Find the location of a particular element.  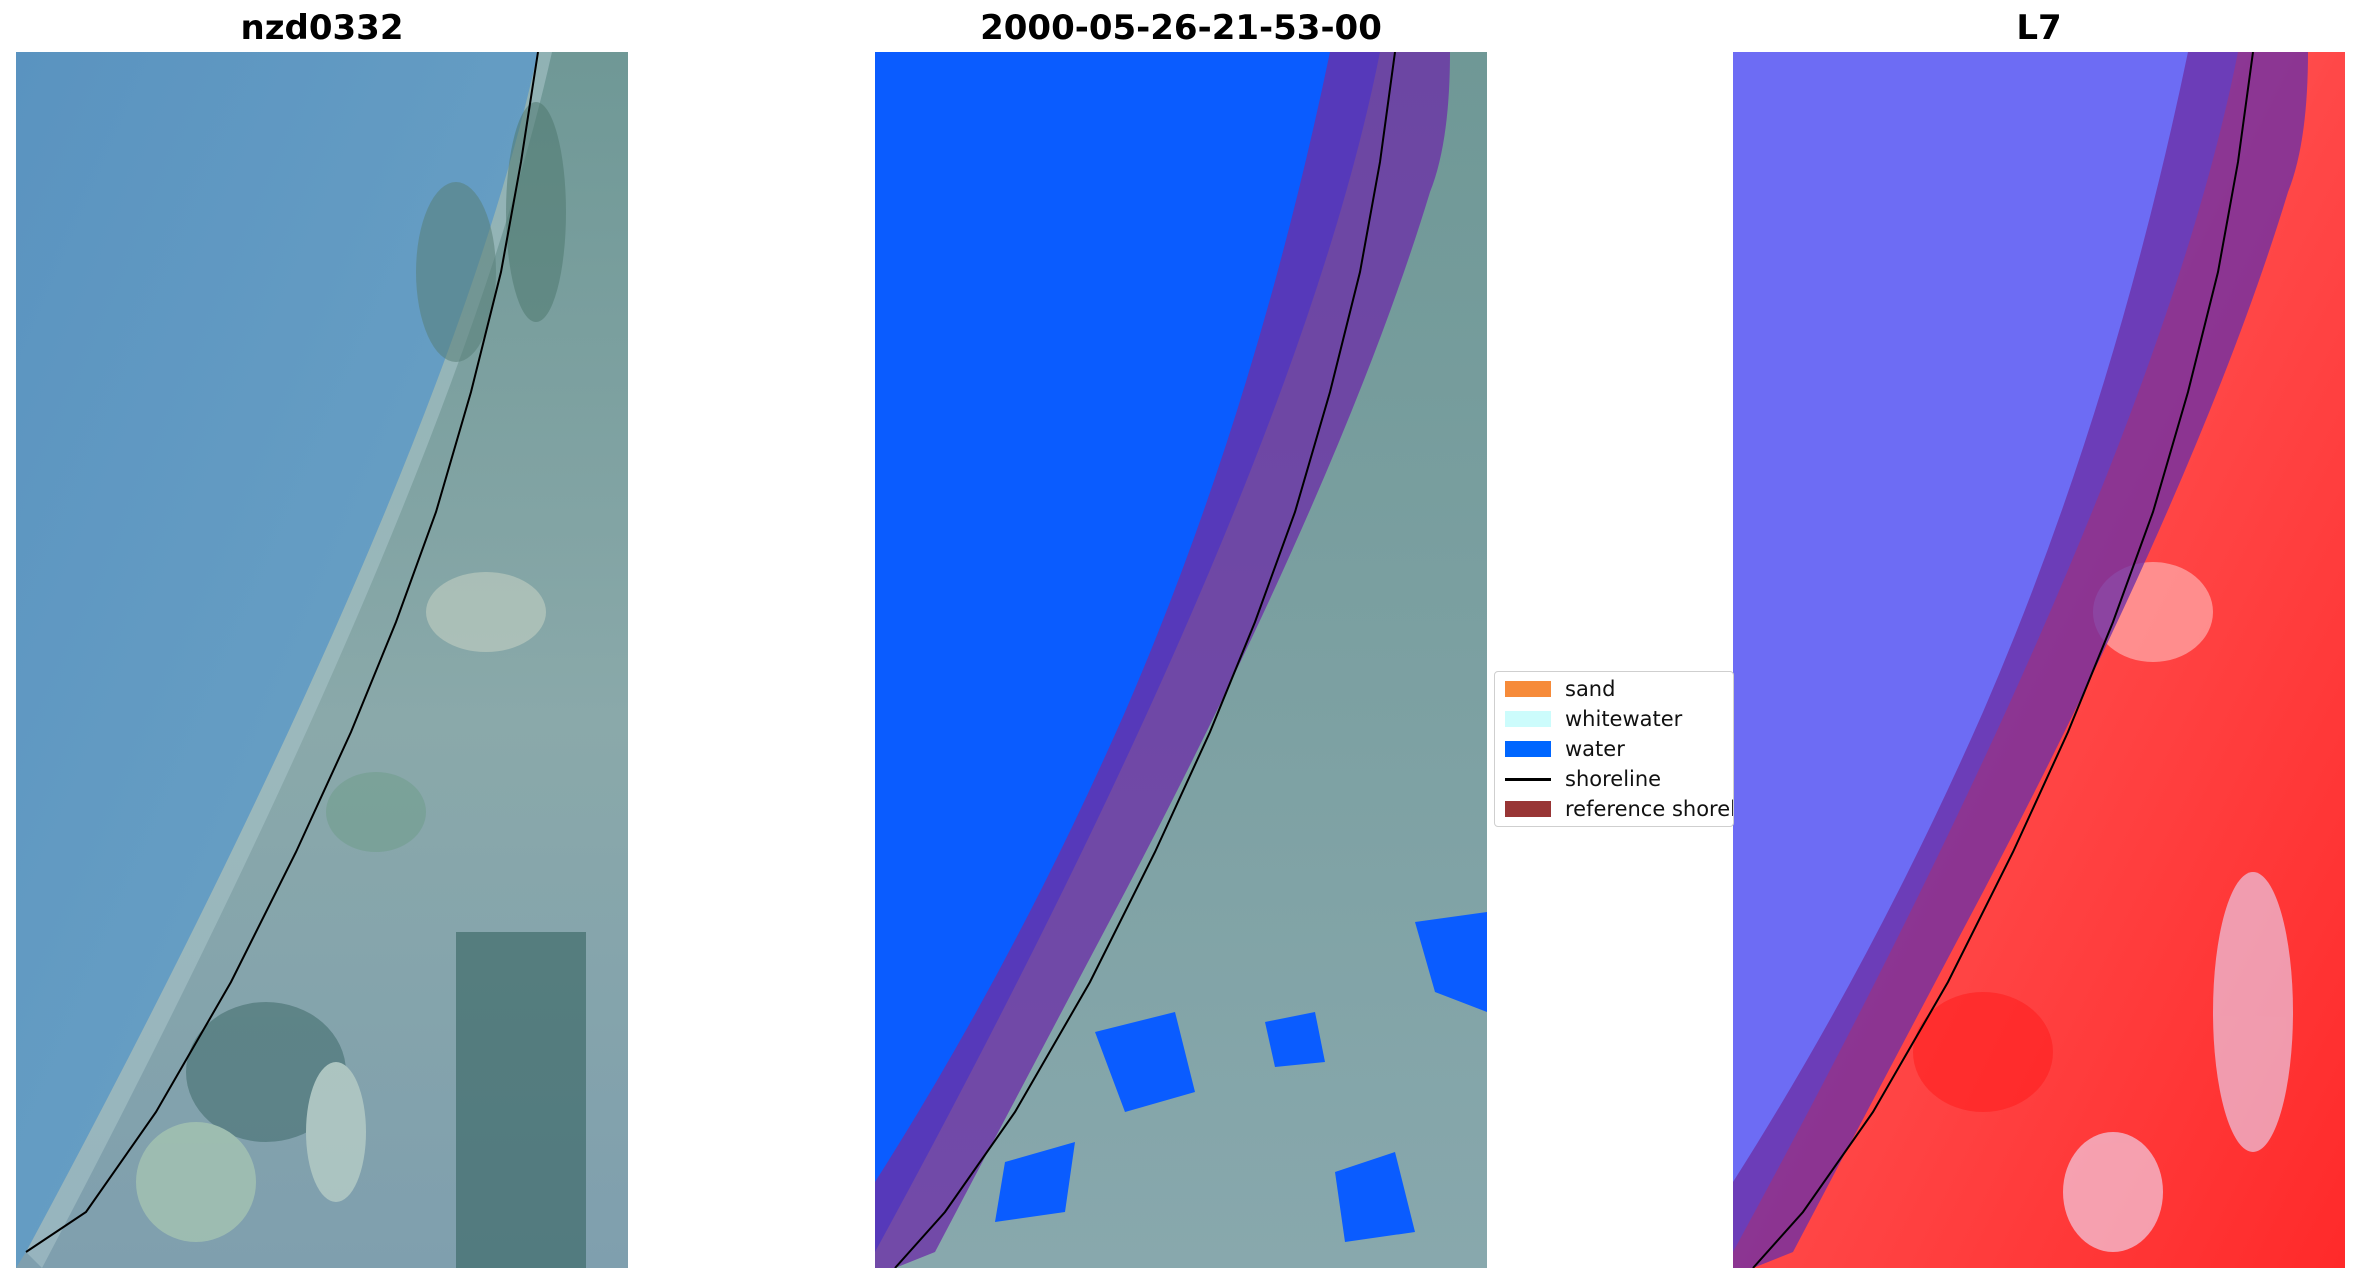

legend-label: reference shoreline buffer is located at coordinates (1649, 809).